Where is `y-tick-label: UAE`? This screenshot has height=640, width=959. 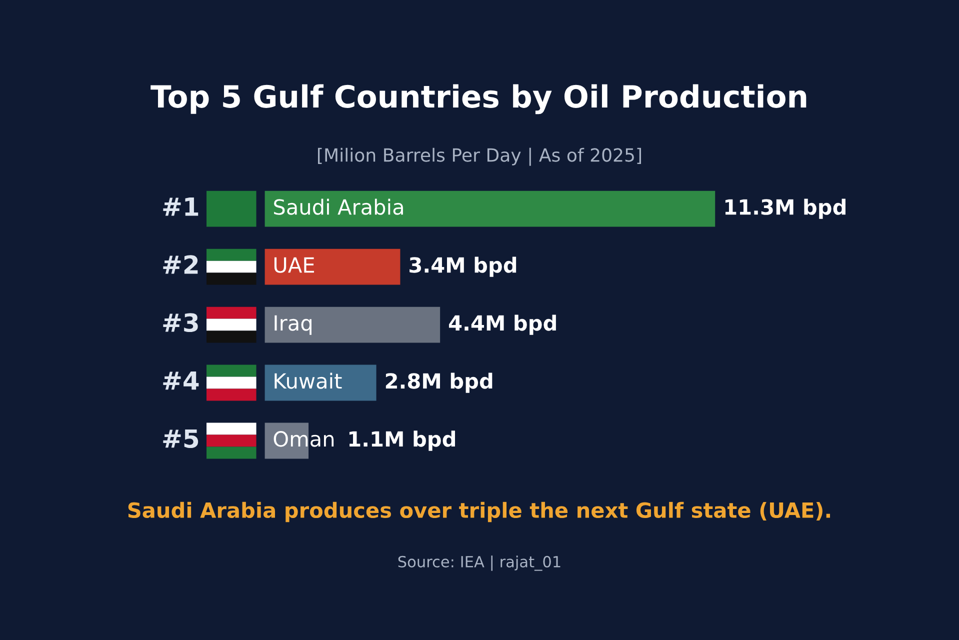 y-tick-label: UAE is located at coordinates (294, 265).